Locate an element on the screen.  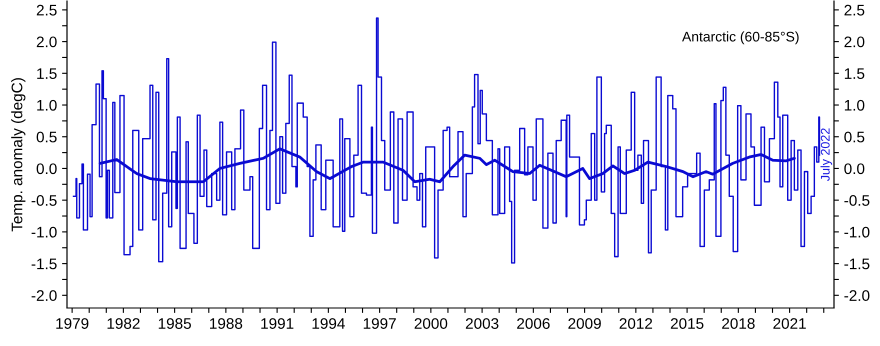
annotation: Antarctic (60-85°S) is located at coordinates (740, 37).